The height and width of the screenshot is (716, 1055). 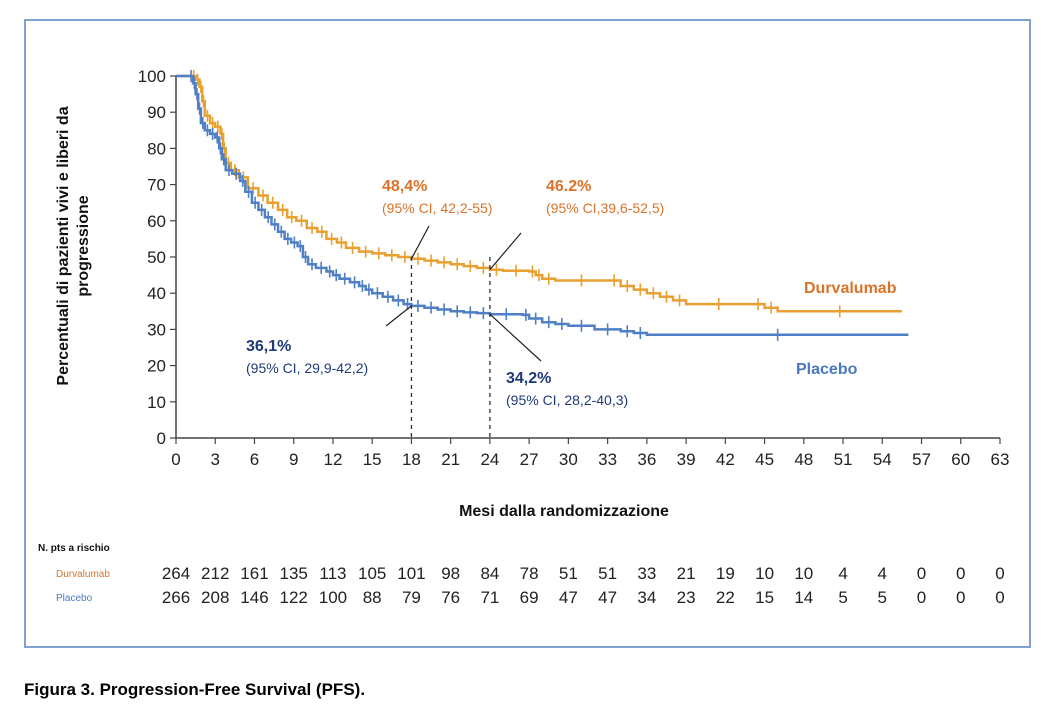 I want to click on risk-value: 113, so click(x=332, y=573).